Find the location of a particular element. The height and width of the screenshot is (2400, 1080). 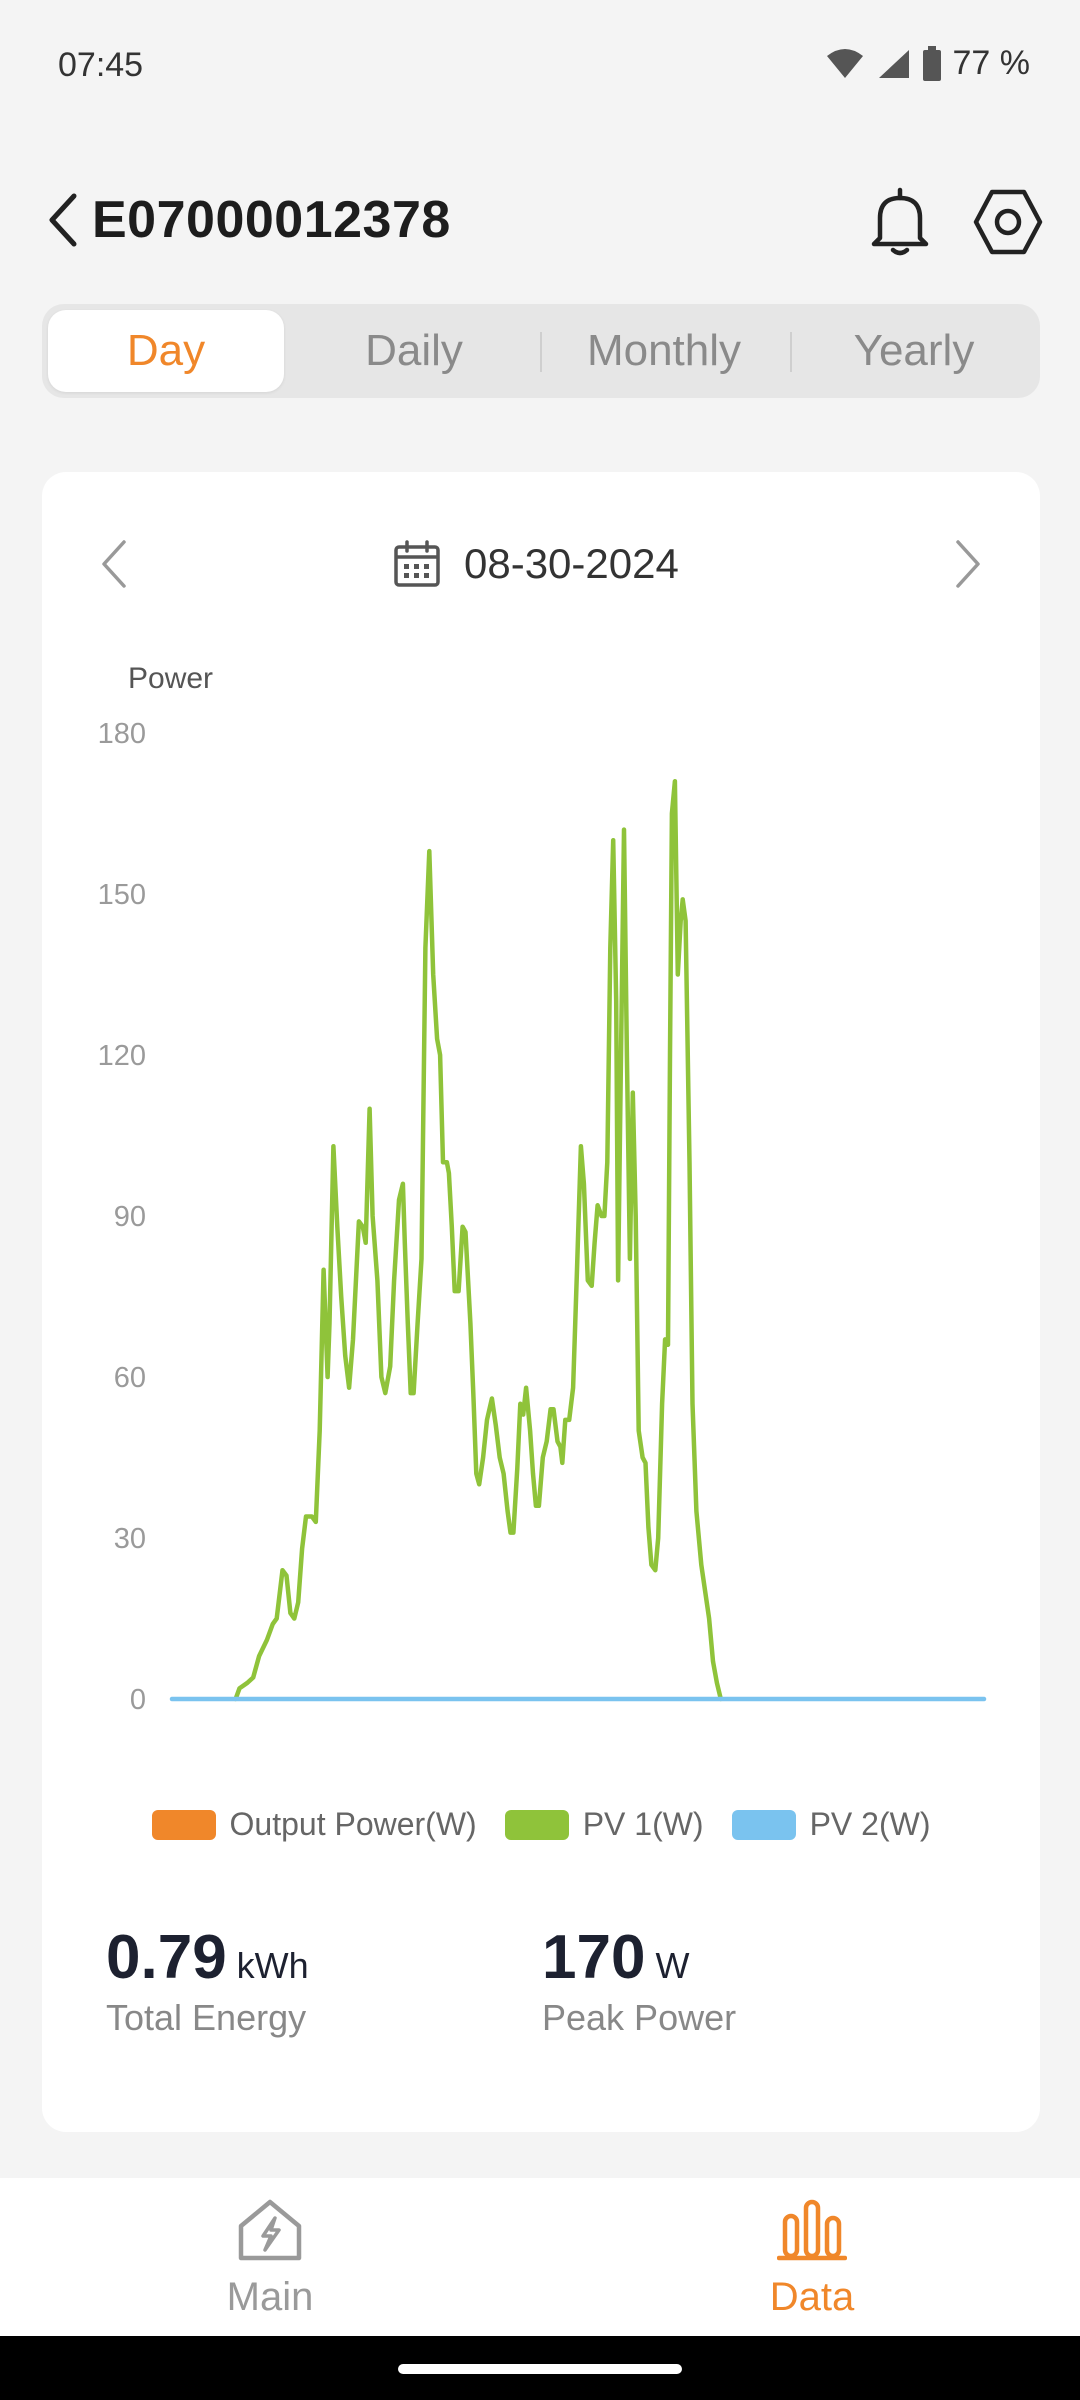

x-tick-label: 18:50 is located at coordinates (882, 1721).